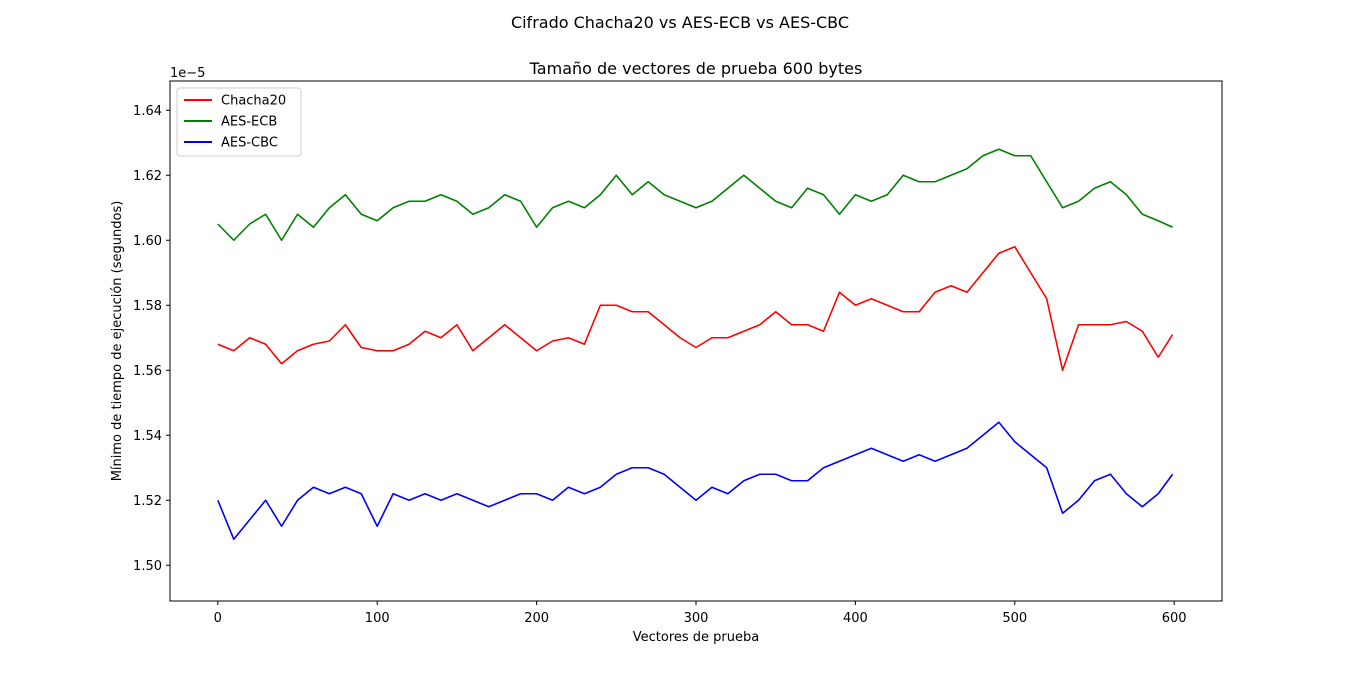  Describe the element at coordinates (151, 339) in the screenshot. I see `y-axis: 1.50 1.52 1.54 1.56 1.58 1.60 1.62 1.64` at that location.